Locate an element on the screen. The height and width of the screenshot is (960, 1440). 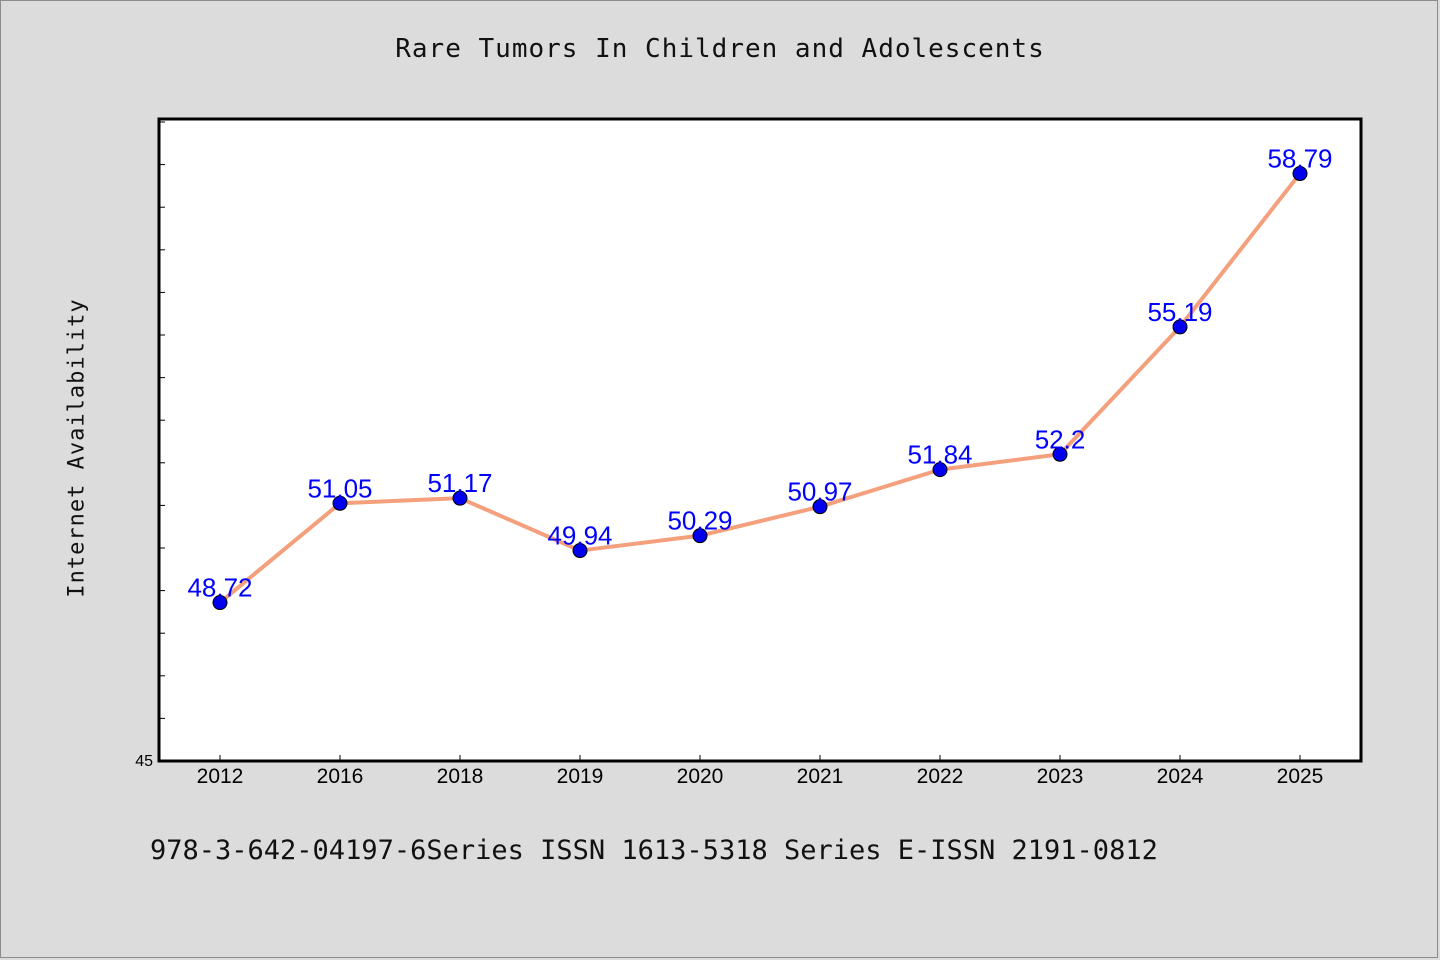
data-label: 58.79 is located at coordinates (1299, 159).